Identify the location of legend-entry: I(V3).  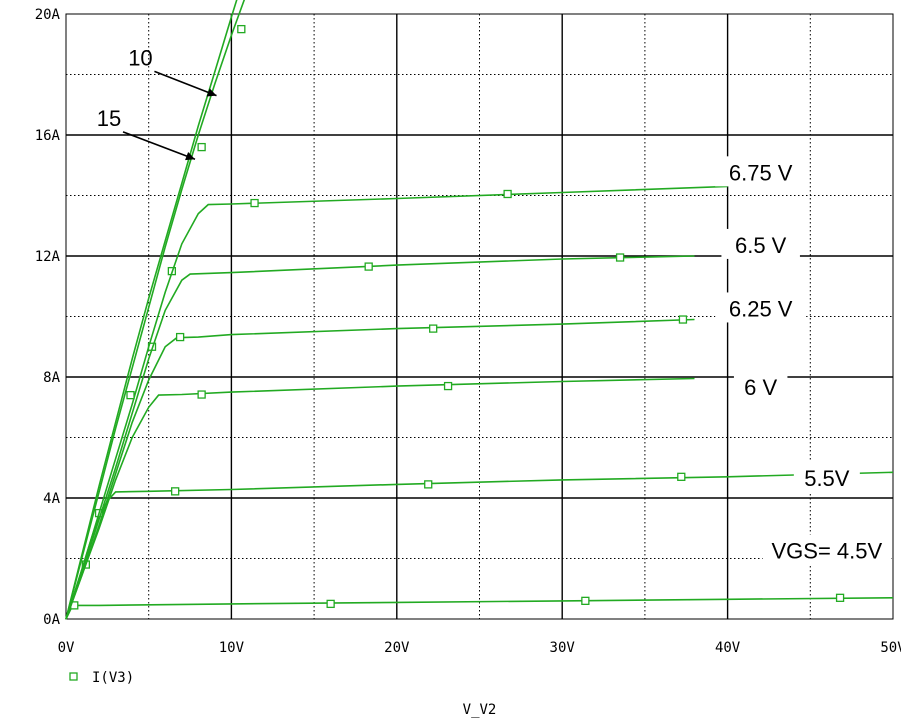
(113, 678).